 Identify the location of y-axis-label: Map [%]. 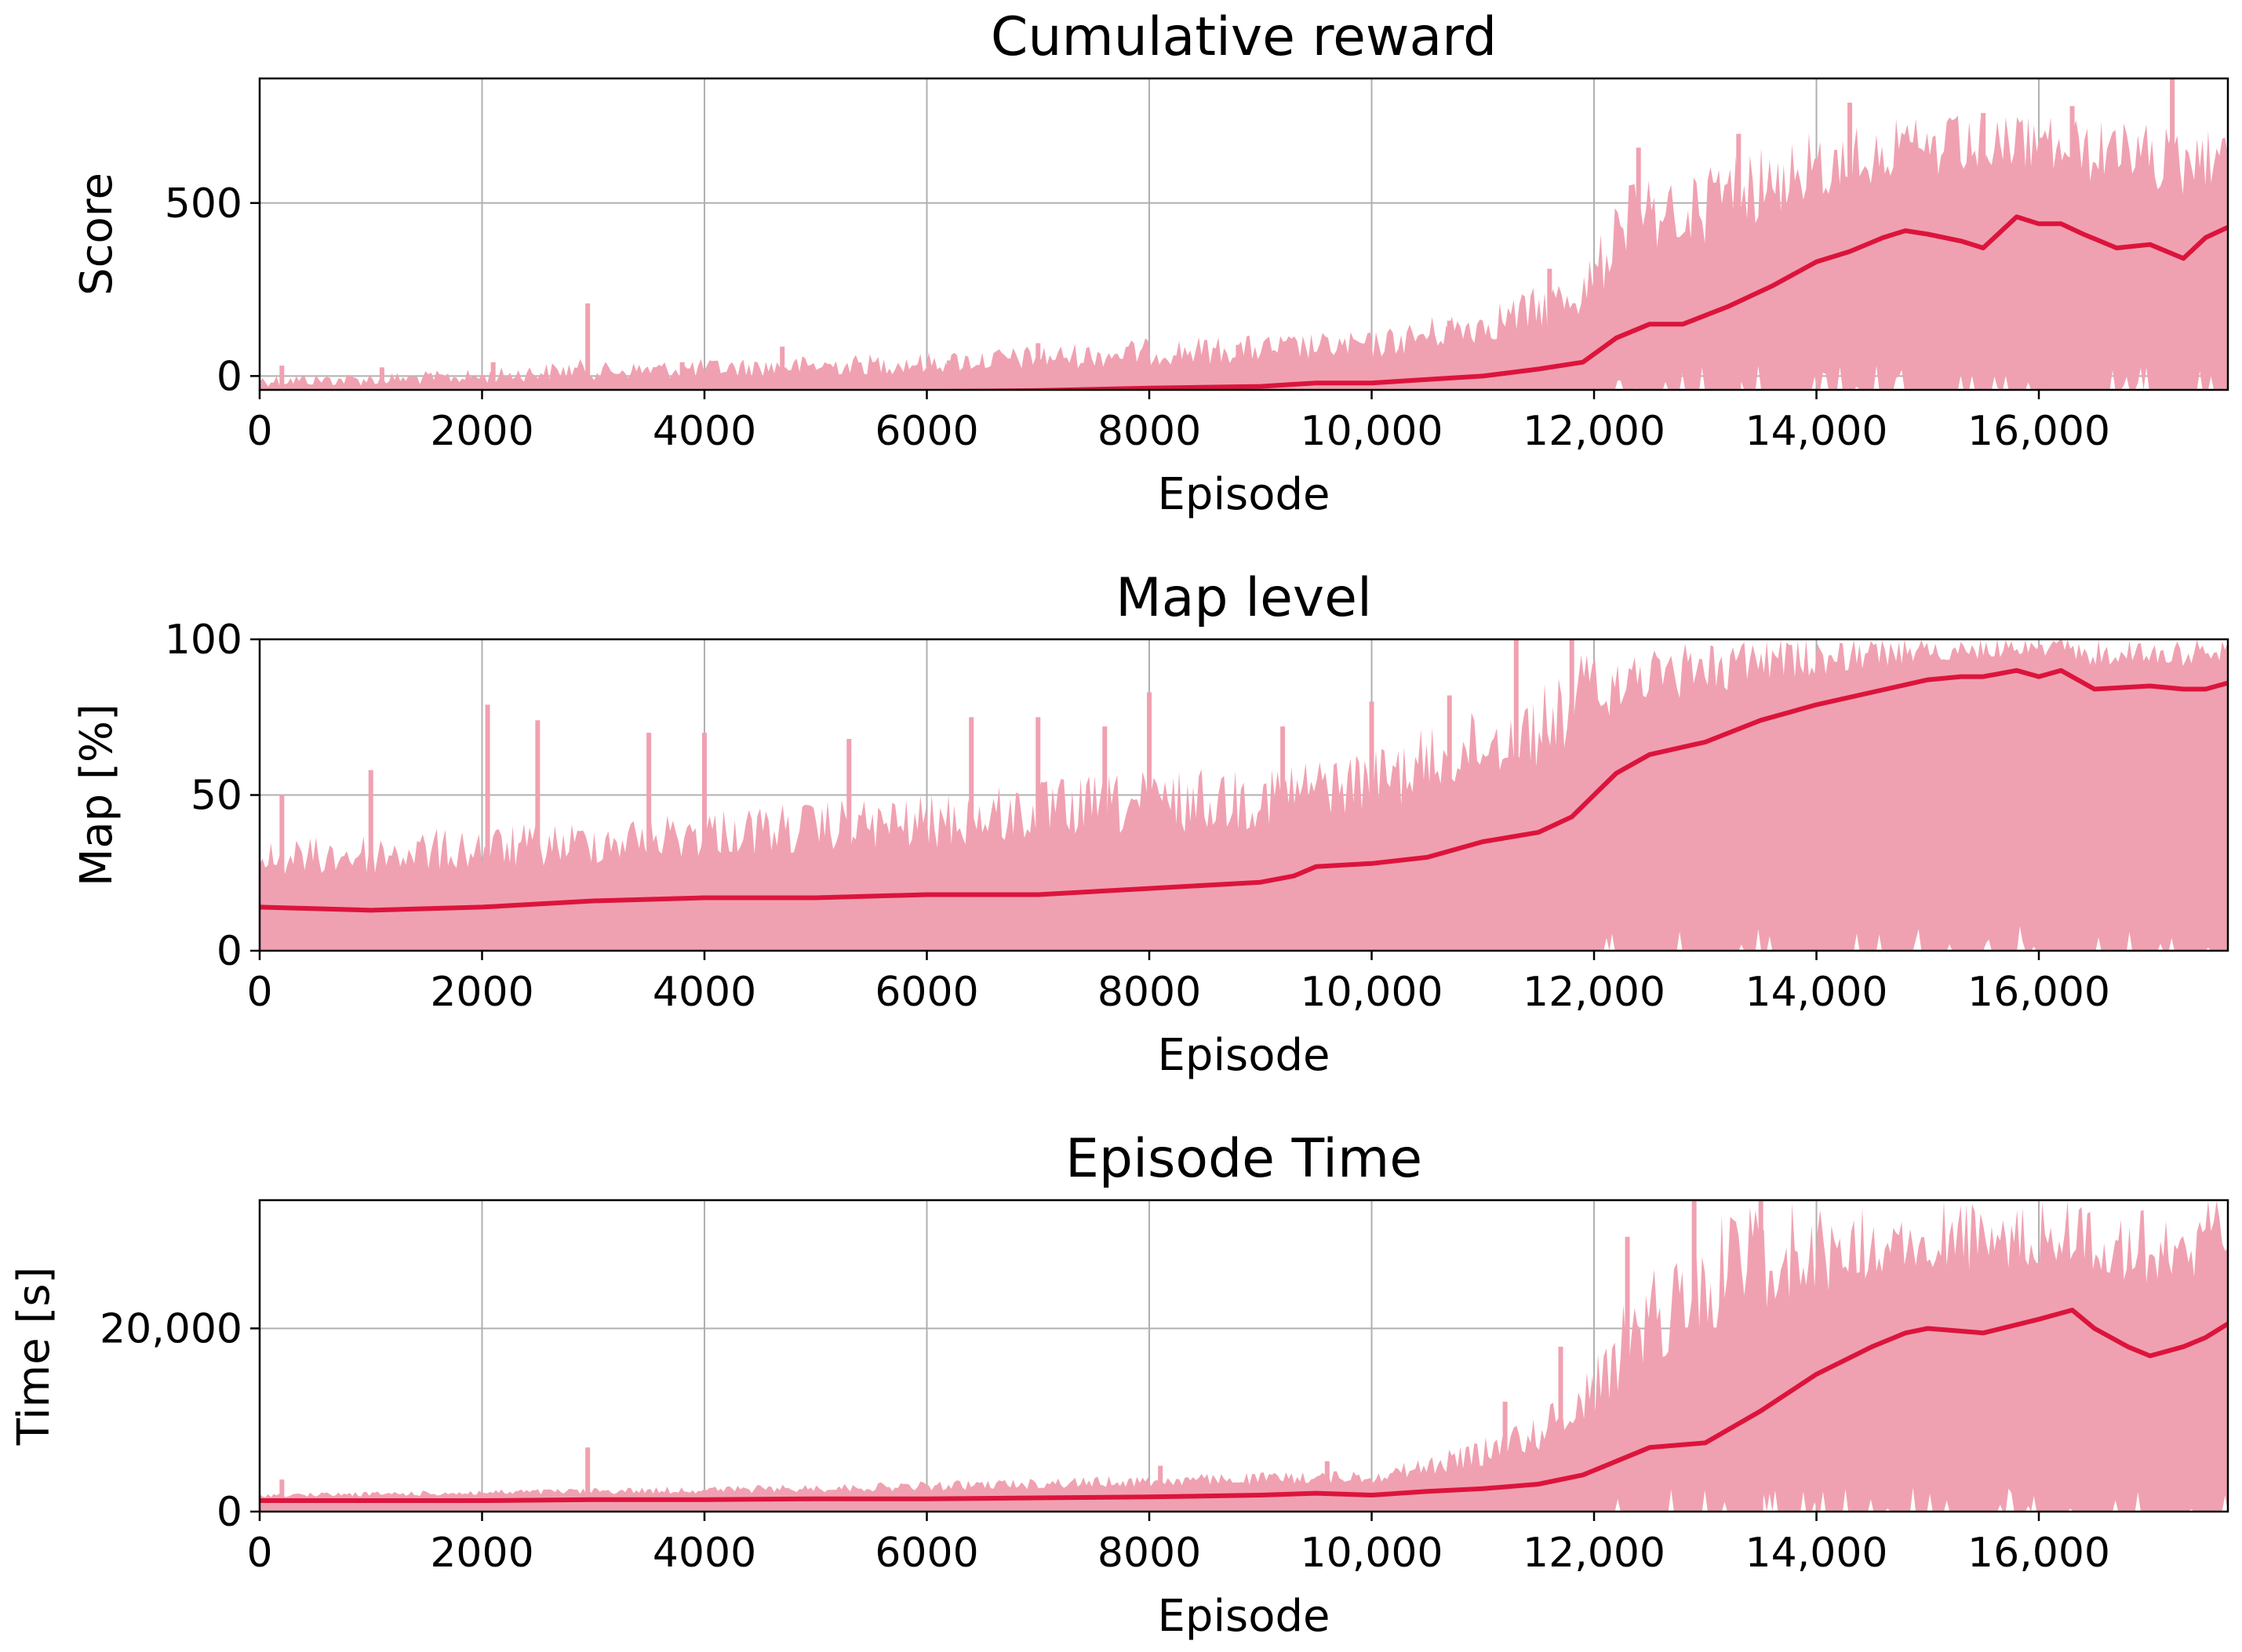
(96, 795).